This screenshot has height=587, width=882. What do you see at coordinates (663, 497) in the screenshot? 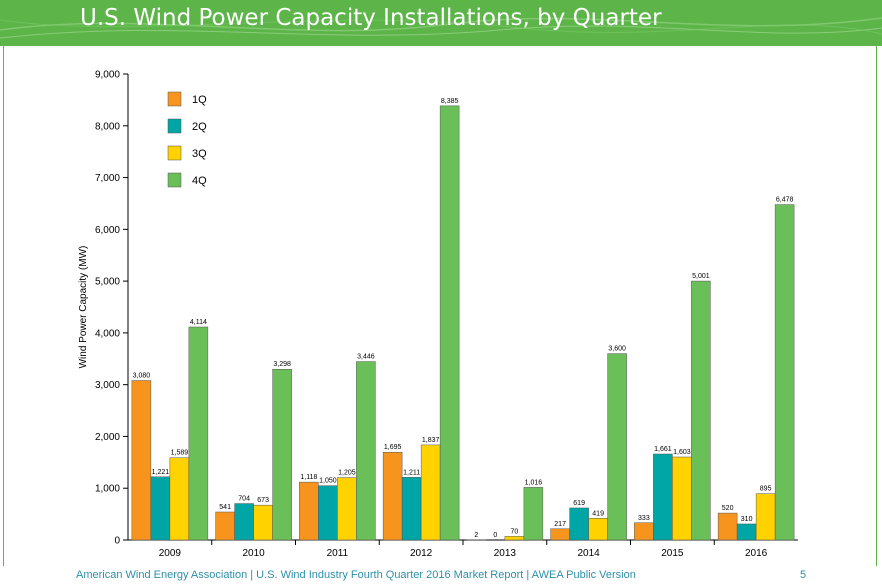
I see `bar-2Q-2015` at bounding box center [663, 497].